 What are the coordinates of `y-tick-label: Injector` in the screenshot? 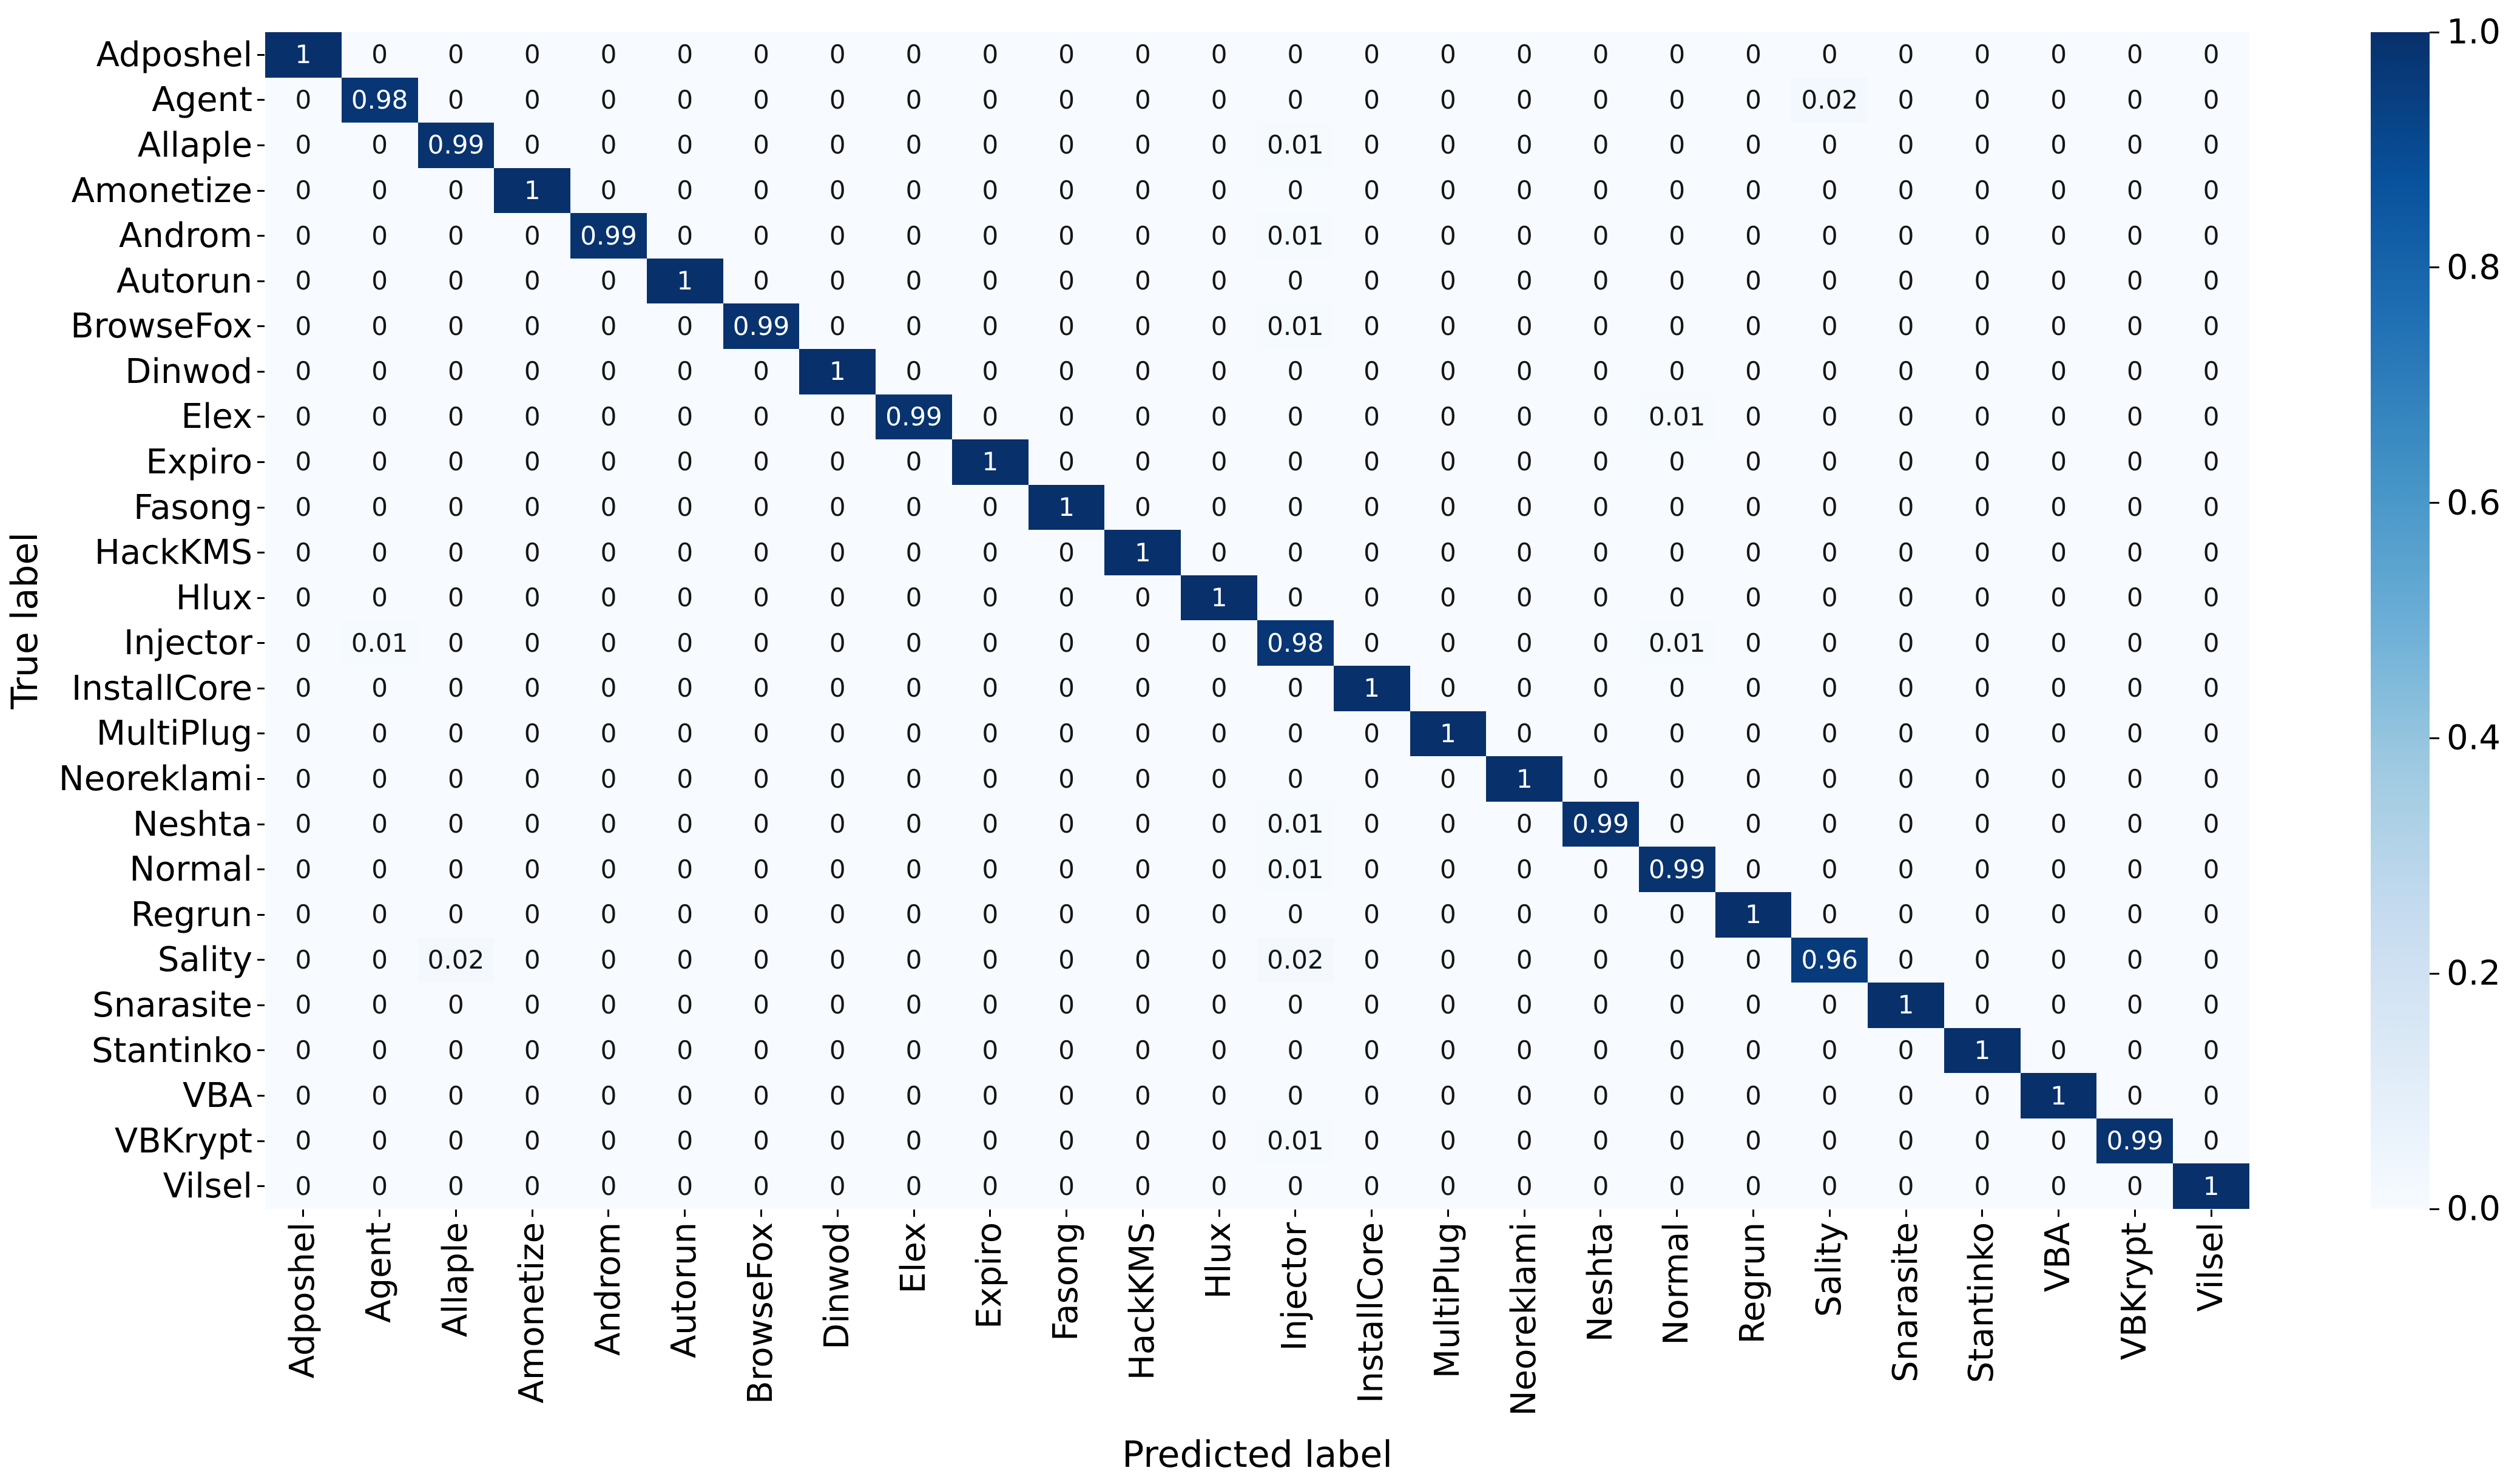 It's located at (187, 643).